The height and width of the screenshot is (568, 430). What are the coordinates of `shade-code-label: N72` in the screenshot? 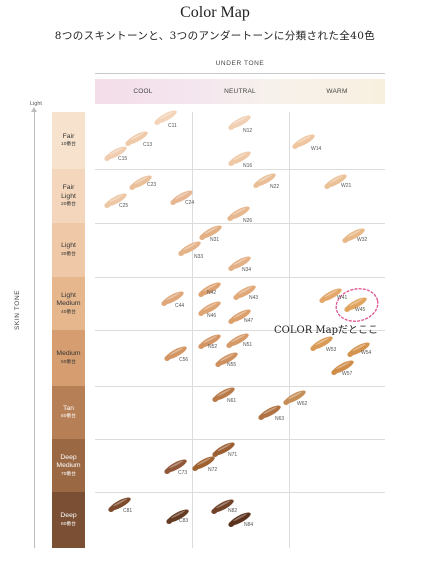 It's located at (213, 470).